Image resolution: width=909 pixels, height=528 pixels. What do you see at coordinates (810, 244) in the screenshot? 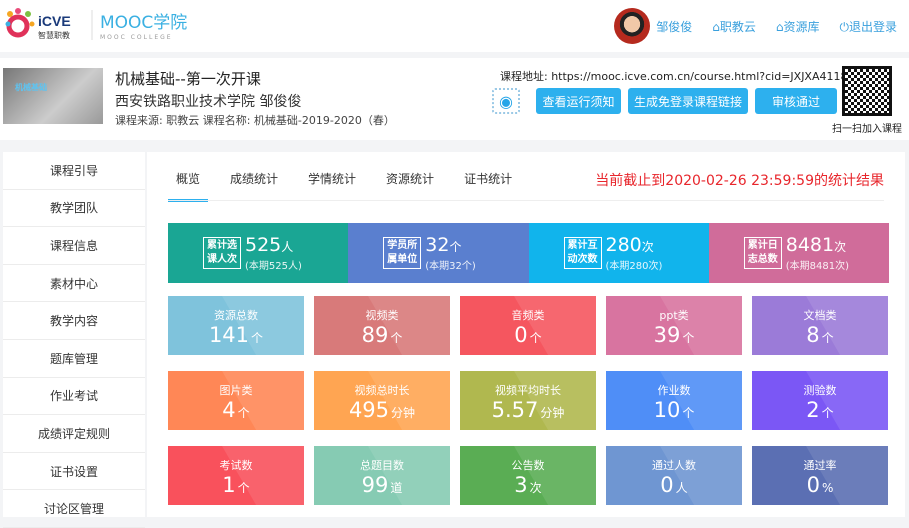
I see `summary-number: 8481` at bounding box center [810, 244].